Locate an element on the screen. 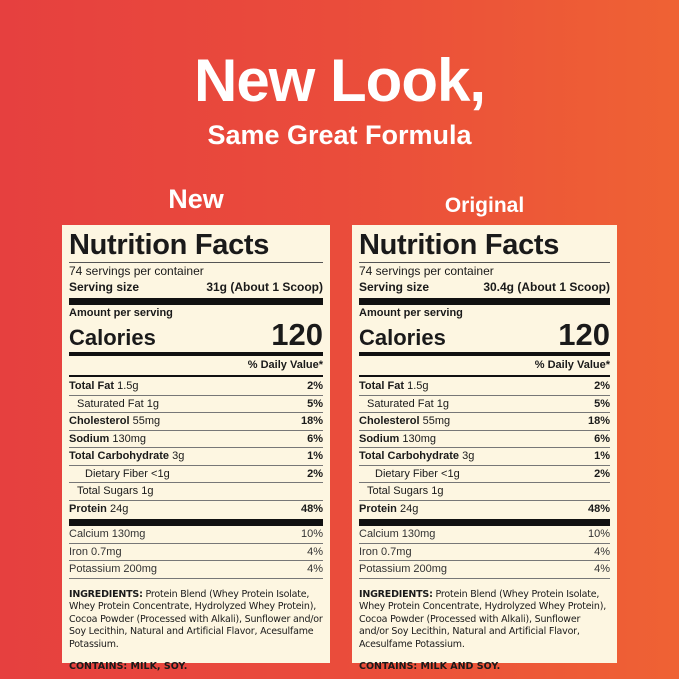  contains: CONTAINS: MILK AND SOY. is located at coordinates (430, 666).